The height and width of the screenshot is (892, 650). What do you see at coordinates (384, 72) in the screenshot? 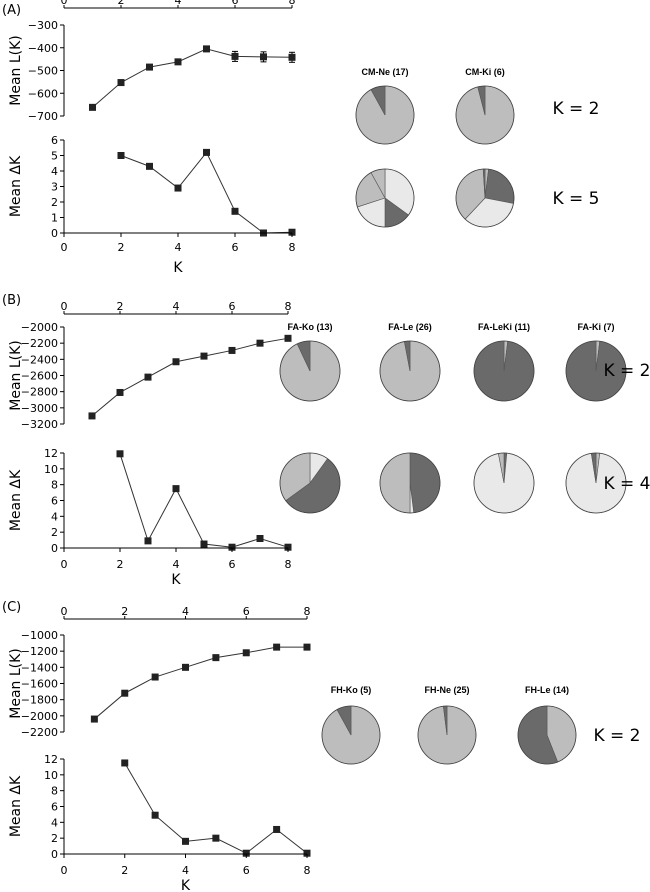
I see `population-label: CM-Ne (17)` at bounding box center [384, 72].